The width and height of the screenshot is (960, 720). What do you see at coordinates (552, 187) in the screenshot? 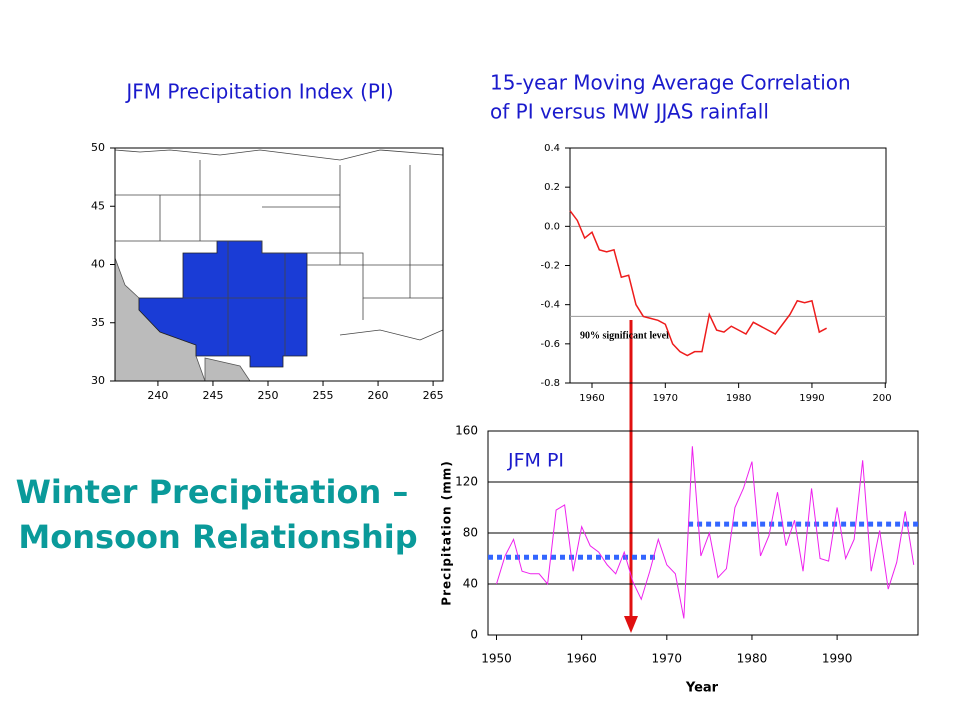
I see `y-tick-label: 0.2` at bounding box center [552, 187].